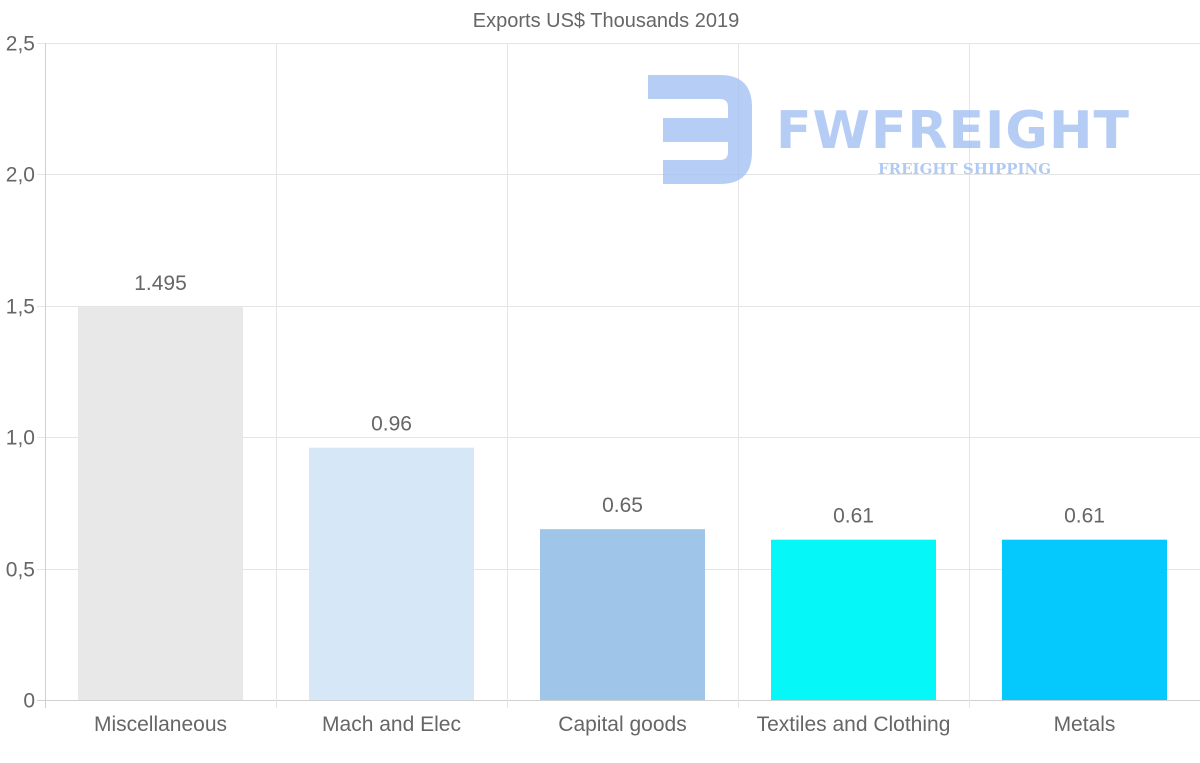  Describe the element at coordinates (20, 570) in the screenshot. I see `y-tick-label: 0,5` at that location.